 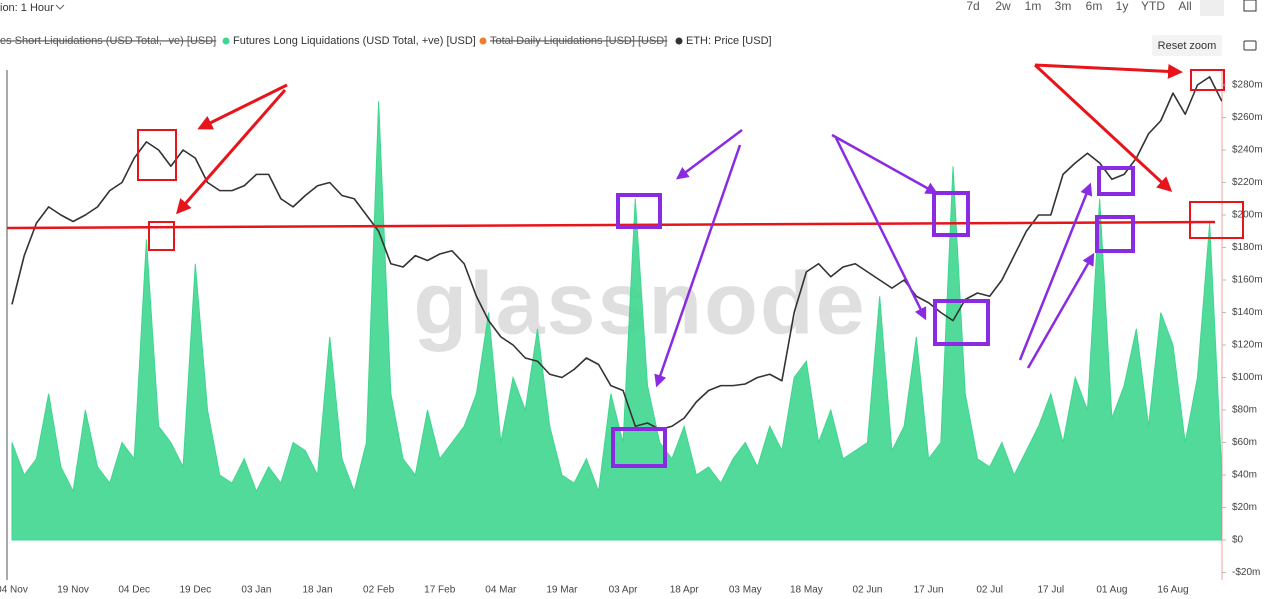 What do you see at coordinates (1111, 590) in the screenshot?
I see `x-tick-label: 01 Aug` at bounding box center [1111, 590].